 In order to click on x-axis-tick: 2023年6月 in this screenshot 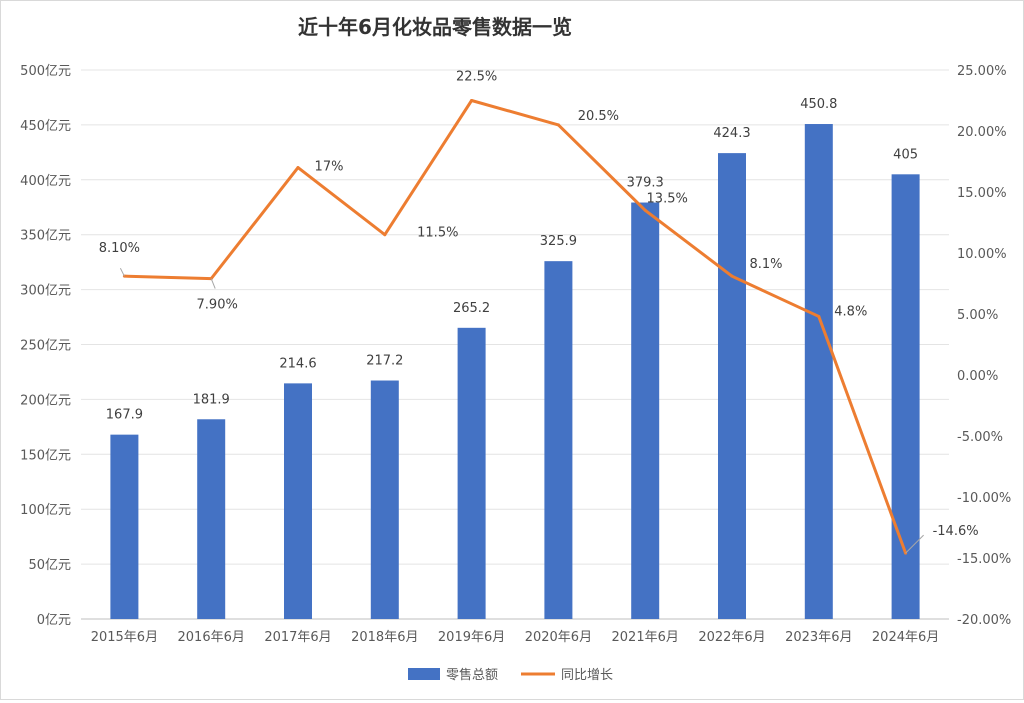, I will do `click(818, 637)`.